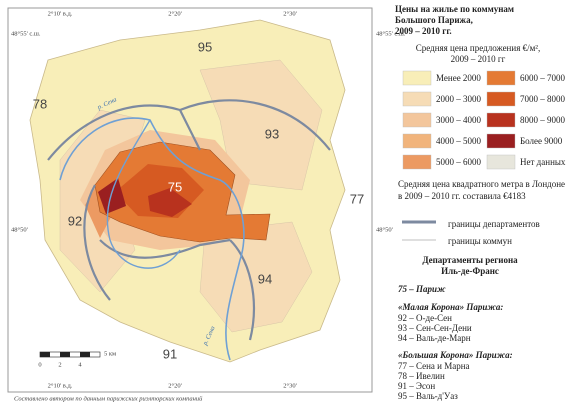 The height and width of the screenshot is (406, 570). I want to click on scale-label: 2, so click(59, 364).